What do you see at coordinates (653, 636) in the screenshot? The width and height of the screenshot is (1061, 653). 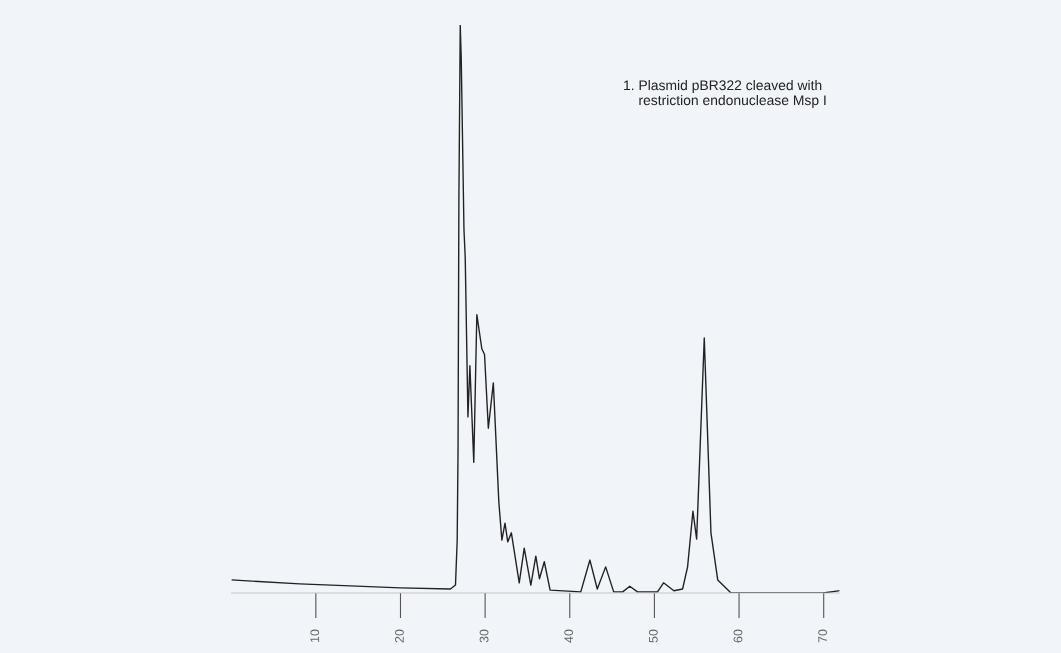 I see `x-tick-label: 50` at bounding box center [653, 636].